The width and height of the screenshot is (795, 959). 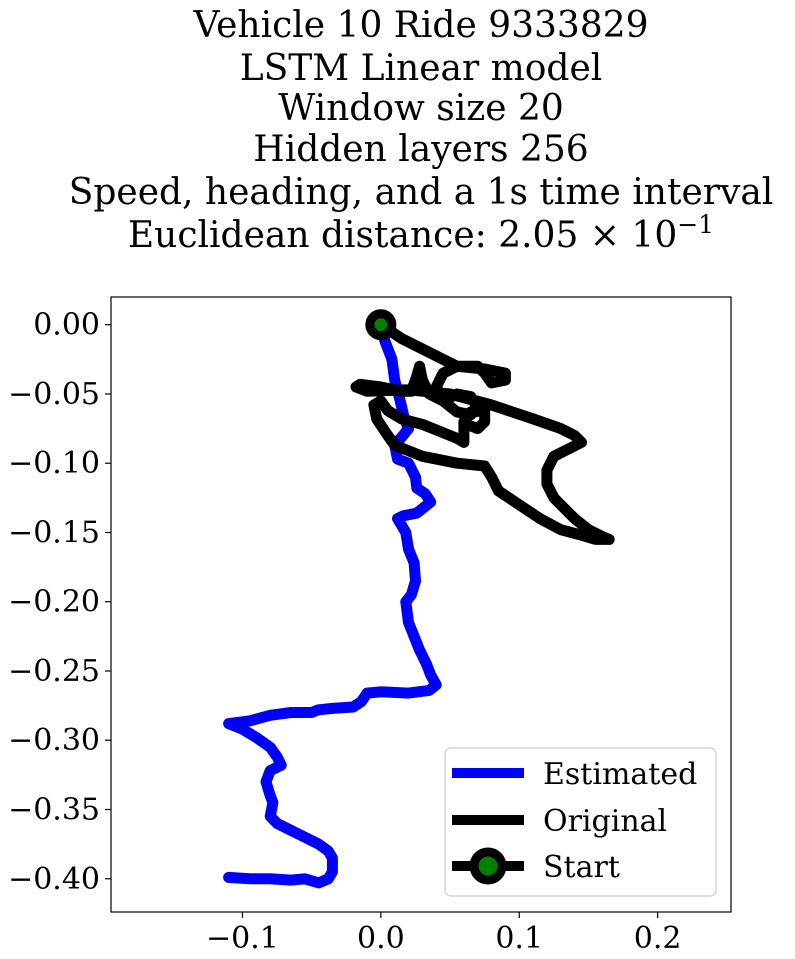 What do you see at coordinates (54, 740) in the screenshot?
I see `y-tick-label: −0.30` at bounding box center [54, 740].